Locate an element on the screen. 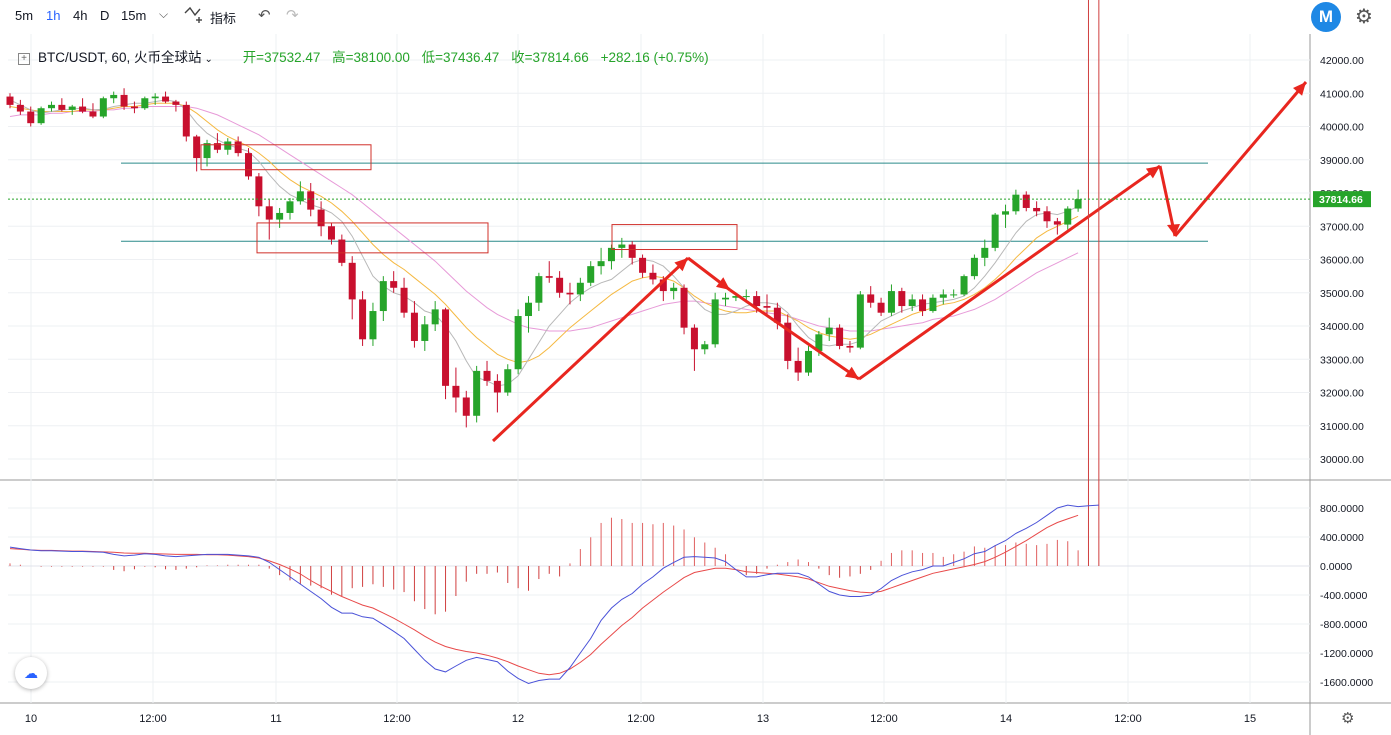  top-toolbar: 5m 1h 4h D 15m ⌵ 指标 ↶ ↷ M ⚙ is located at coordinates (695, 17).